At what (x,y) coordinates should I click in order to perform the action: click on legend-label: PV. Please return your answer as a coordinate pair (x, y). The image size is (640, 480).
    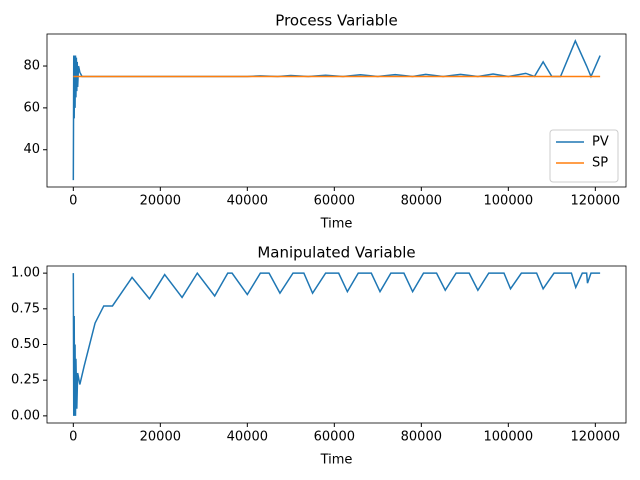
    Looking at the image, I should click on (600, 142).